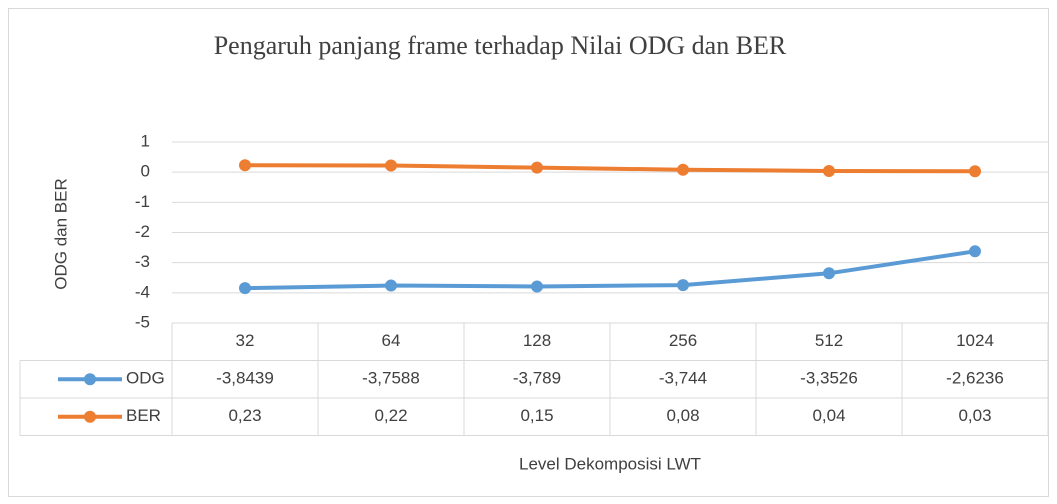 Image resolution: width=1057 pixels, height=504 pixels. I want to click on table-value: 0,04, so click(828, 415).